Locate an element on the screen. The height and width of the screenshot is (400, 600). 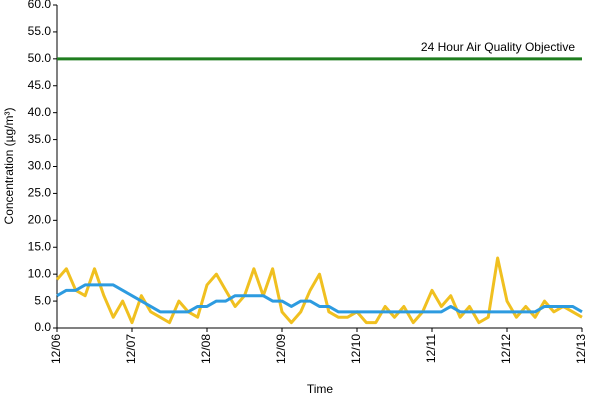
x-tick-label: 12/13 is located at coordinates (581, 349).